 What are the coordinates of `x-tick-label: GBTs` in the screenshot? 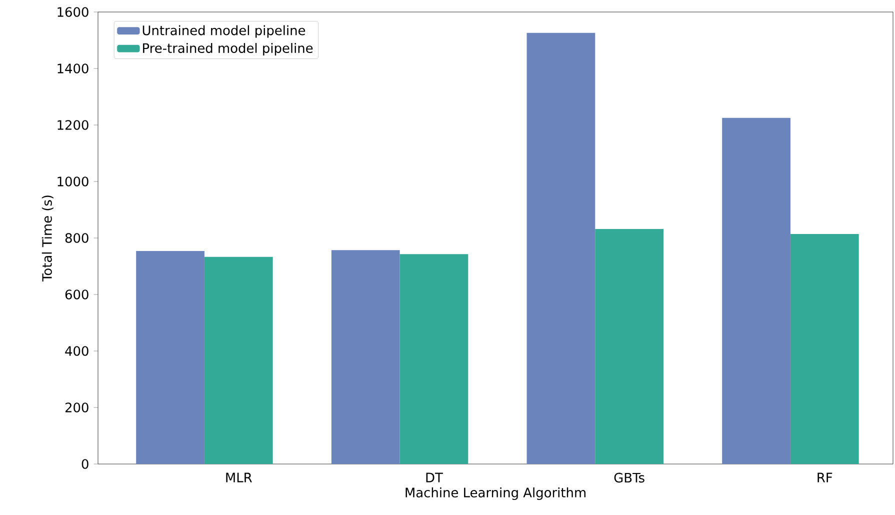 It's located at (629, 477).